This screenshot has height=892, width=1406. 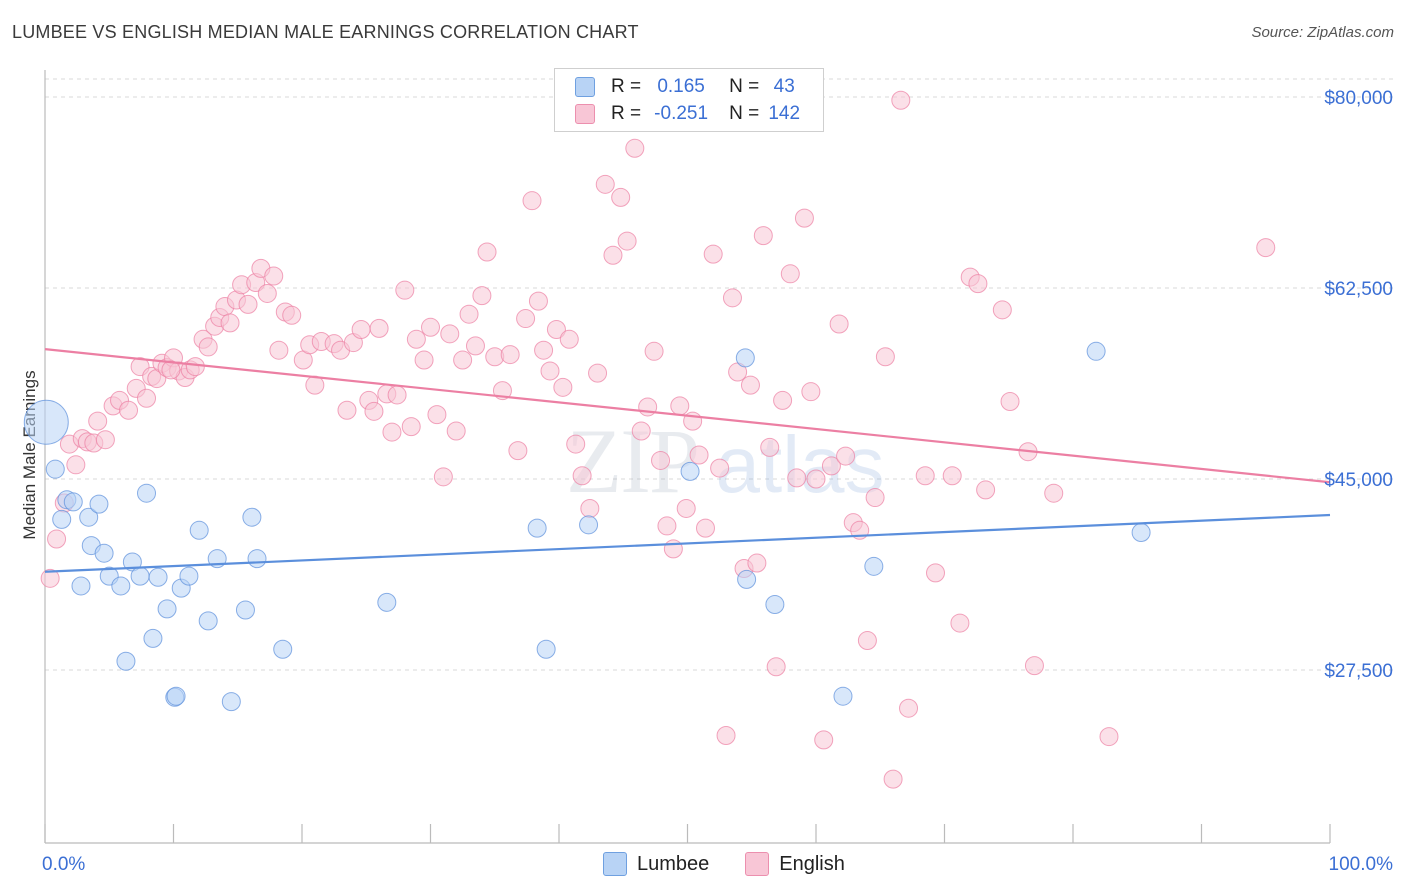 I want to click on lumbee-n-value: 43, so click(x=784, y=86).